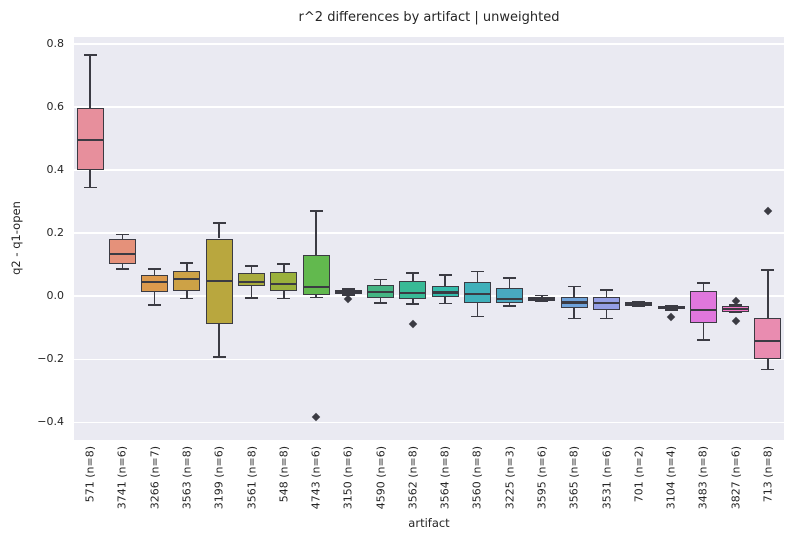 The width and height of the screenshot is (800, 550). Describe the element at coordinates (348, 478) in the screenshot. I see `x-tick-label: 3150 (n=6)` at that location.